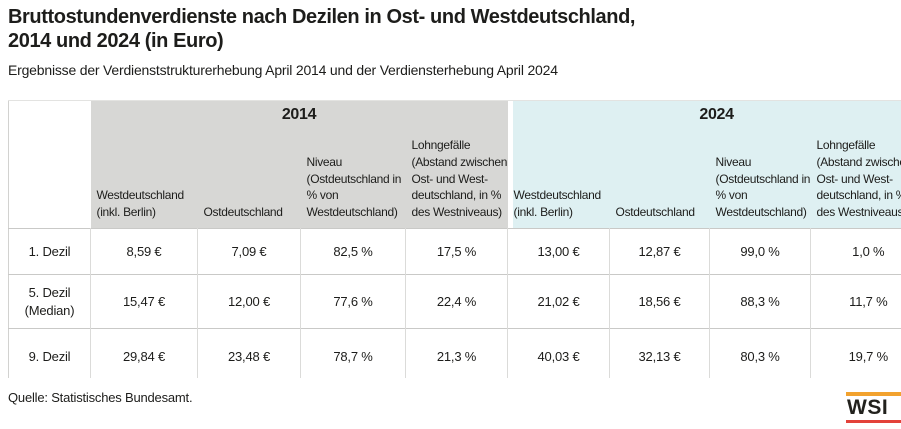 Image resolution: width=901 pixels, height=429 pixels. Describe the element at coordinates (353, 251) in the screenshot. I see `table-cell: 82,5 %` at that location.